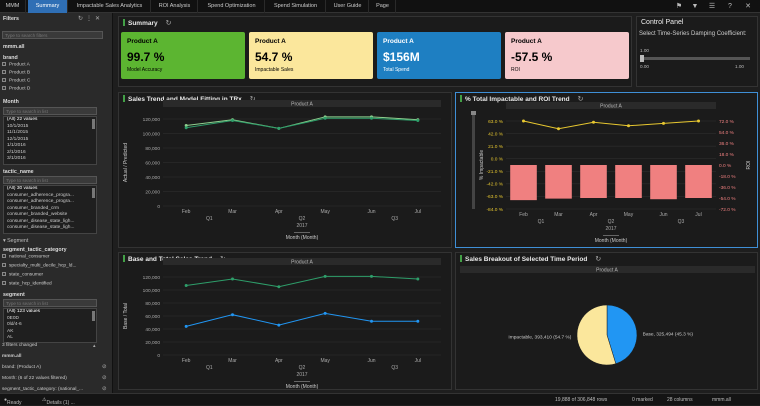 This screenshot has width=760, height=406. I want to click on list-item: 12/1/2015, so click(18, 139).